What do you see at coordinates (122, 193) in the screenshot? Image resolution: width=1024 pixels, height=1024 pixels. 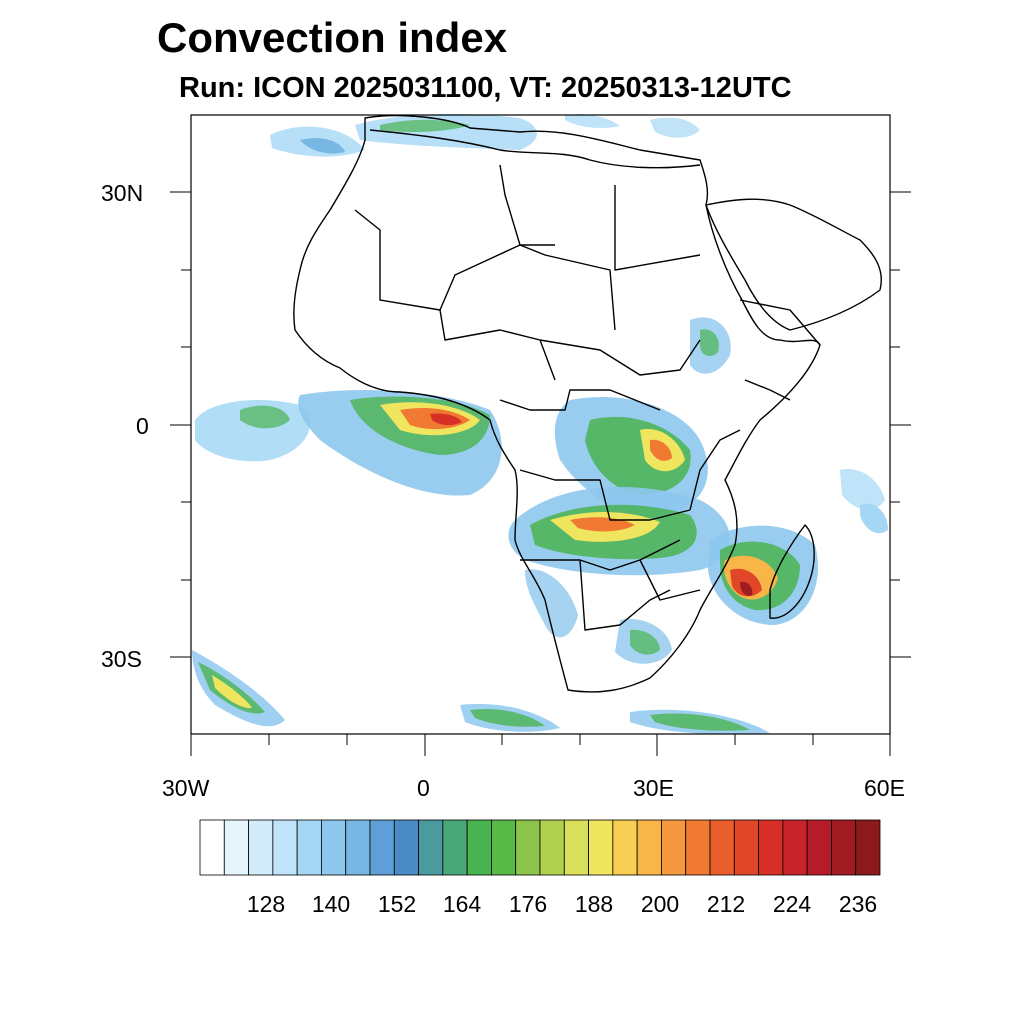 I see `y-tick-label-30n: 30N` at bounding box center [122, 193].